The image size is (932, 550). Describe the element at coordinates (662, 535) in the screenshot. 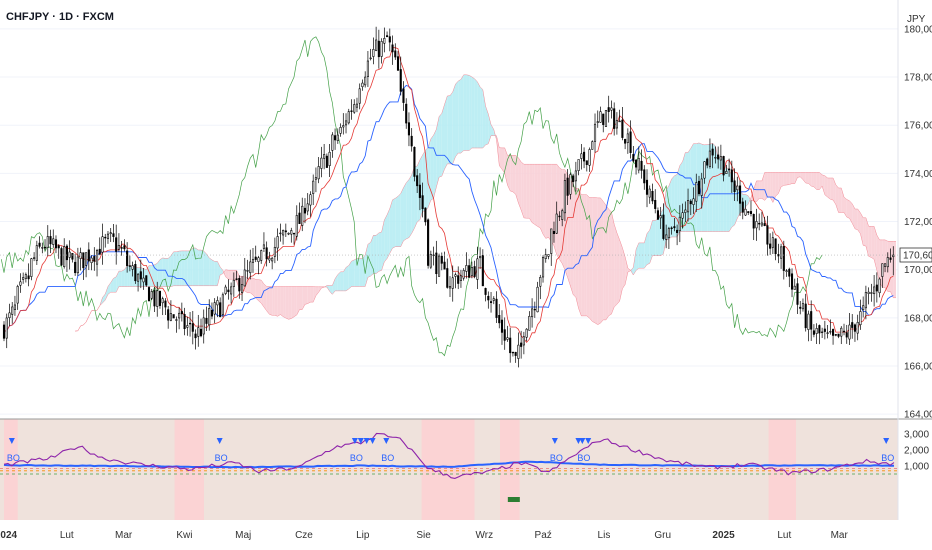

I see `time-tick-label: Gru` at that location.